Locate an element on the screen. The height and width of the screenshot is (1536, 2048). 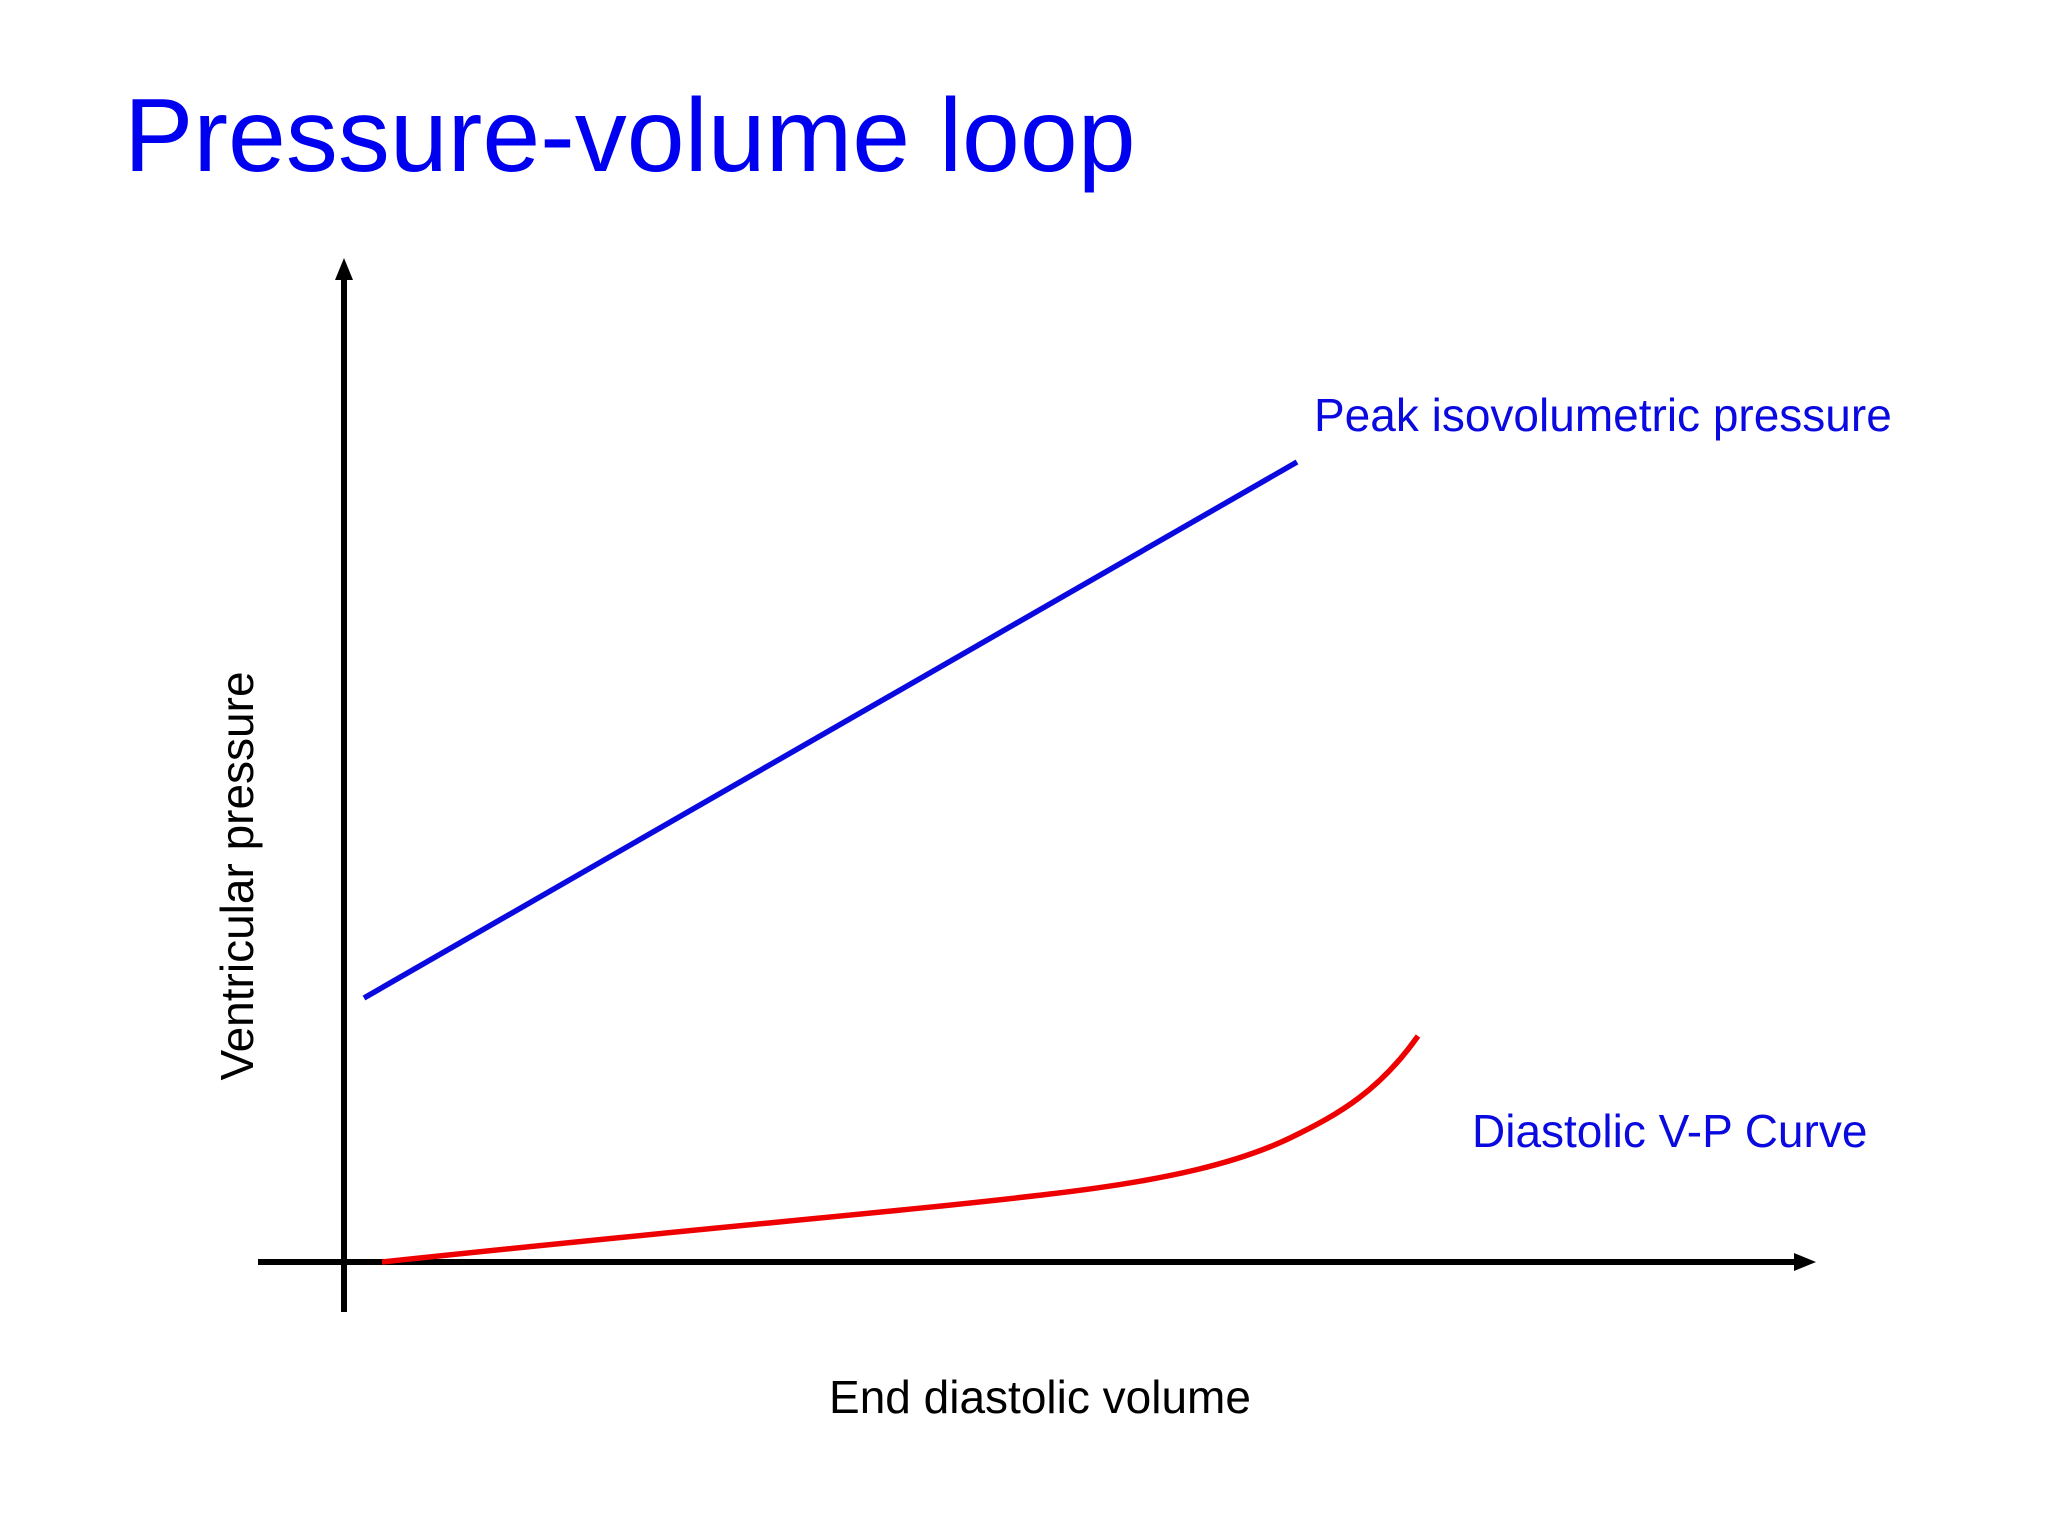
slide-title: Pressure-volume loop is located at coordinates (630, 136).